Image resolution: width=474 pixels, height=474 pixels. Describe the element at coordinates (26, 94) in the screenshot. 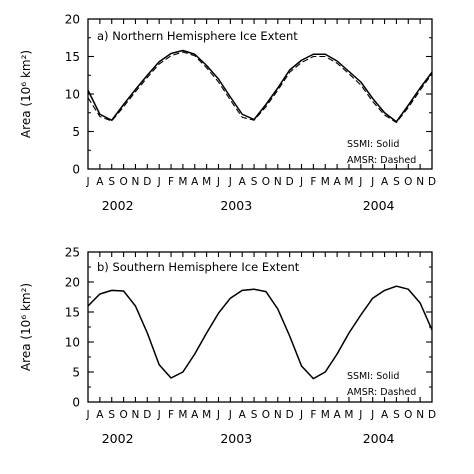

I see `panel-a-y-axis-title: Area (10⁶ km²)` at that location.